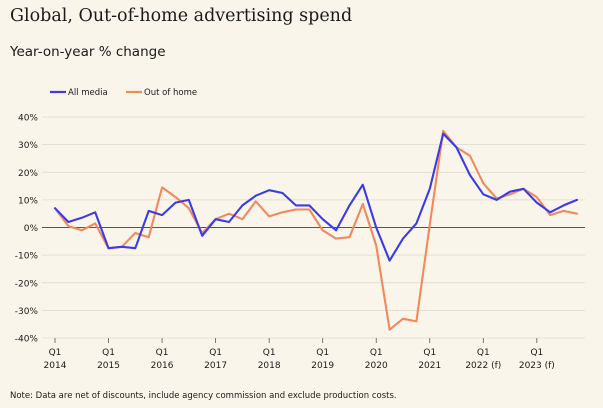  What do you see at coordinates (27, 340) in the screenshot?
I see `y-tick-label: -40%` at bounding box center [27, 340].